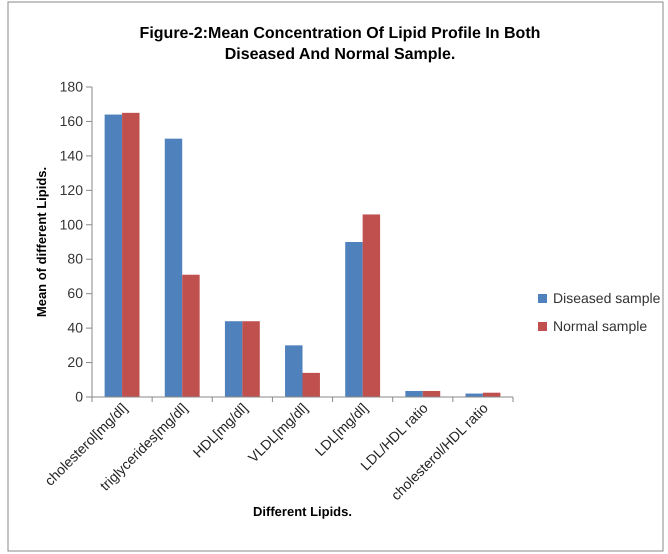 This screenshot has width=668, height=554. What do you see at coordinates (75, 328) in the screenshot?
I see `y-tick-label: 40` at bounding box center [75, 328].